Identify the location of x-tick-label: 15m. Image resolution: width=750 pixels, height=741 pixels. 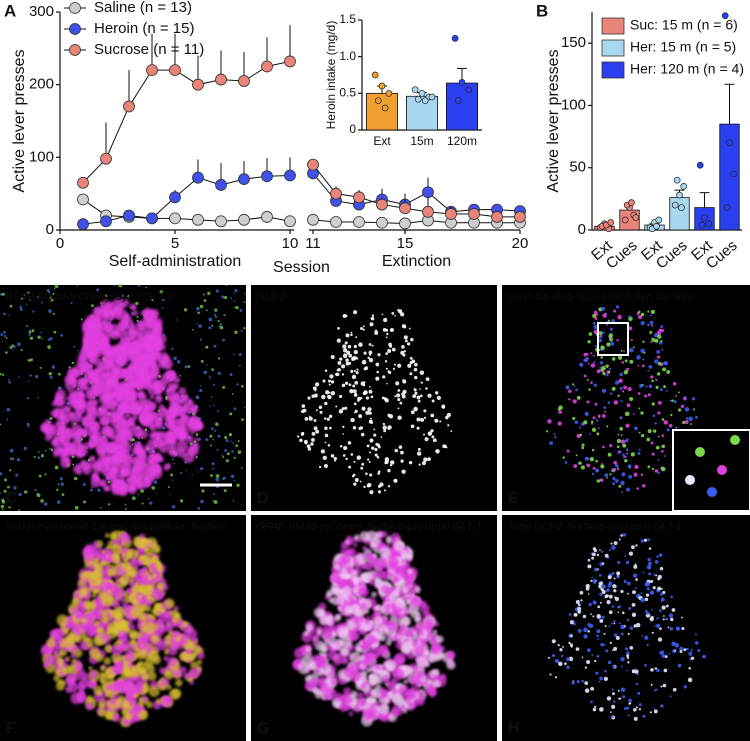
(421, 141).